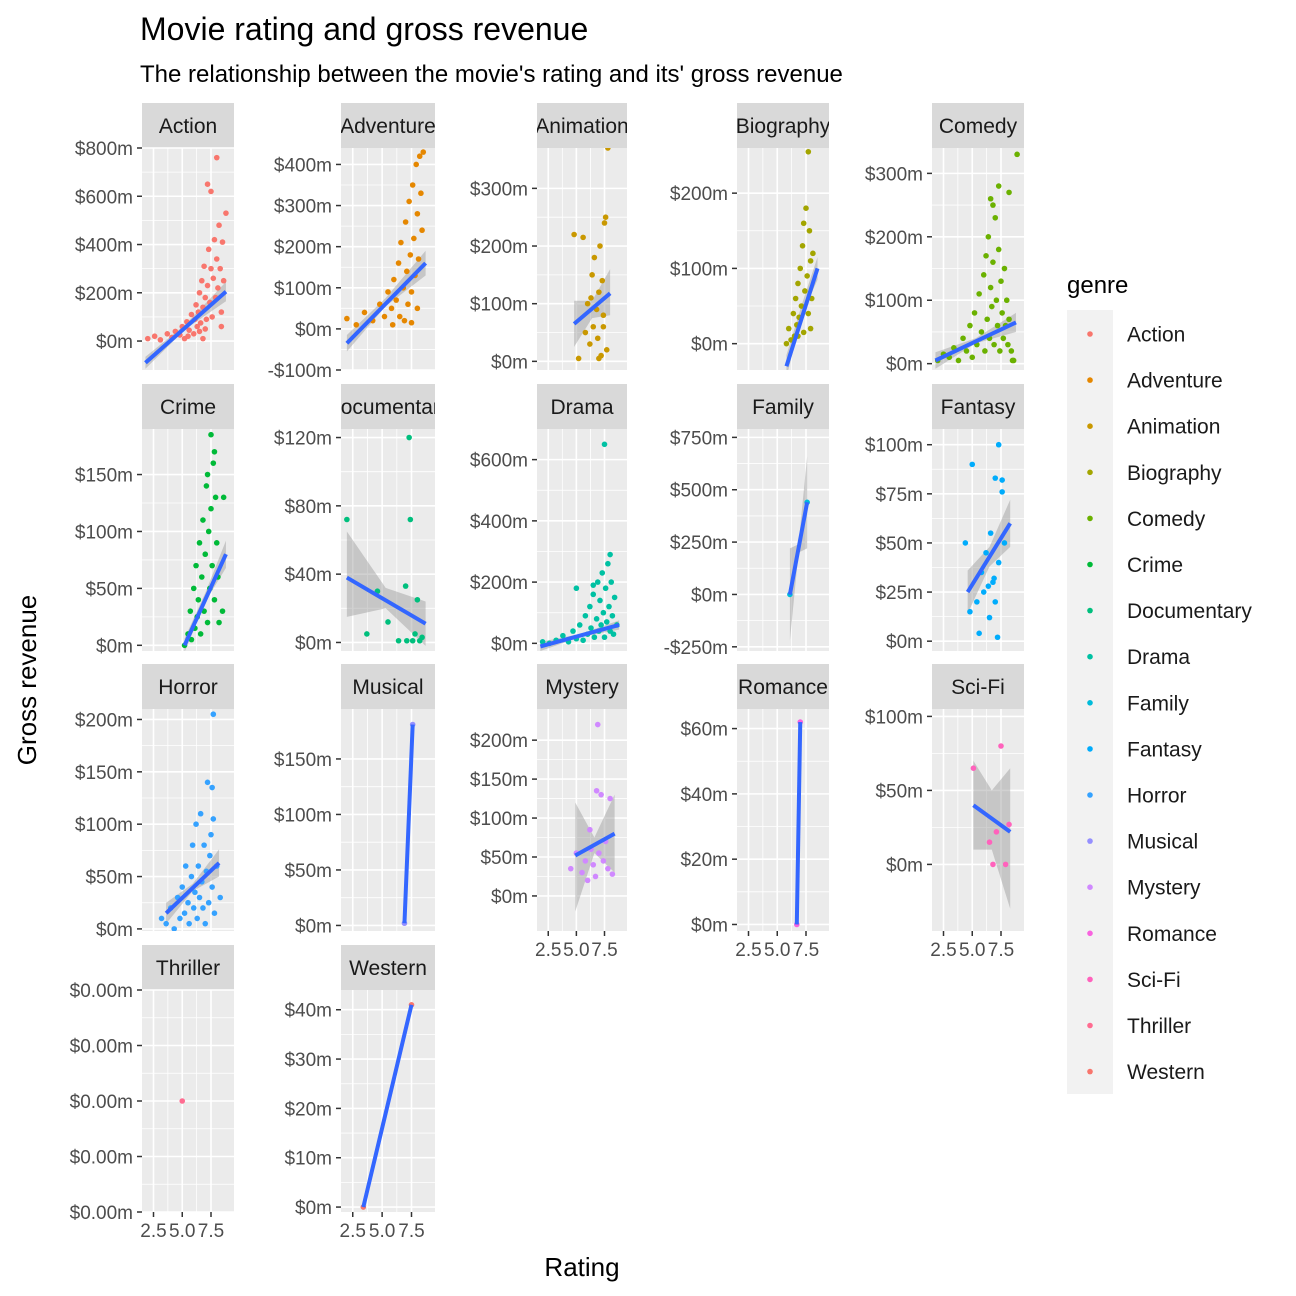 This screenshot has height=1296, width=1296. What do you see at coordinates (308, 1159) in the screenshot?
I see `y-tick-label: $10m` at bounding box center [308, 1159].